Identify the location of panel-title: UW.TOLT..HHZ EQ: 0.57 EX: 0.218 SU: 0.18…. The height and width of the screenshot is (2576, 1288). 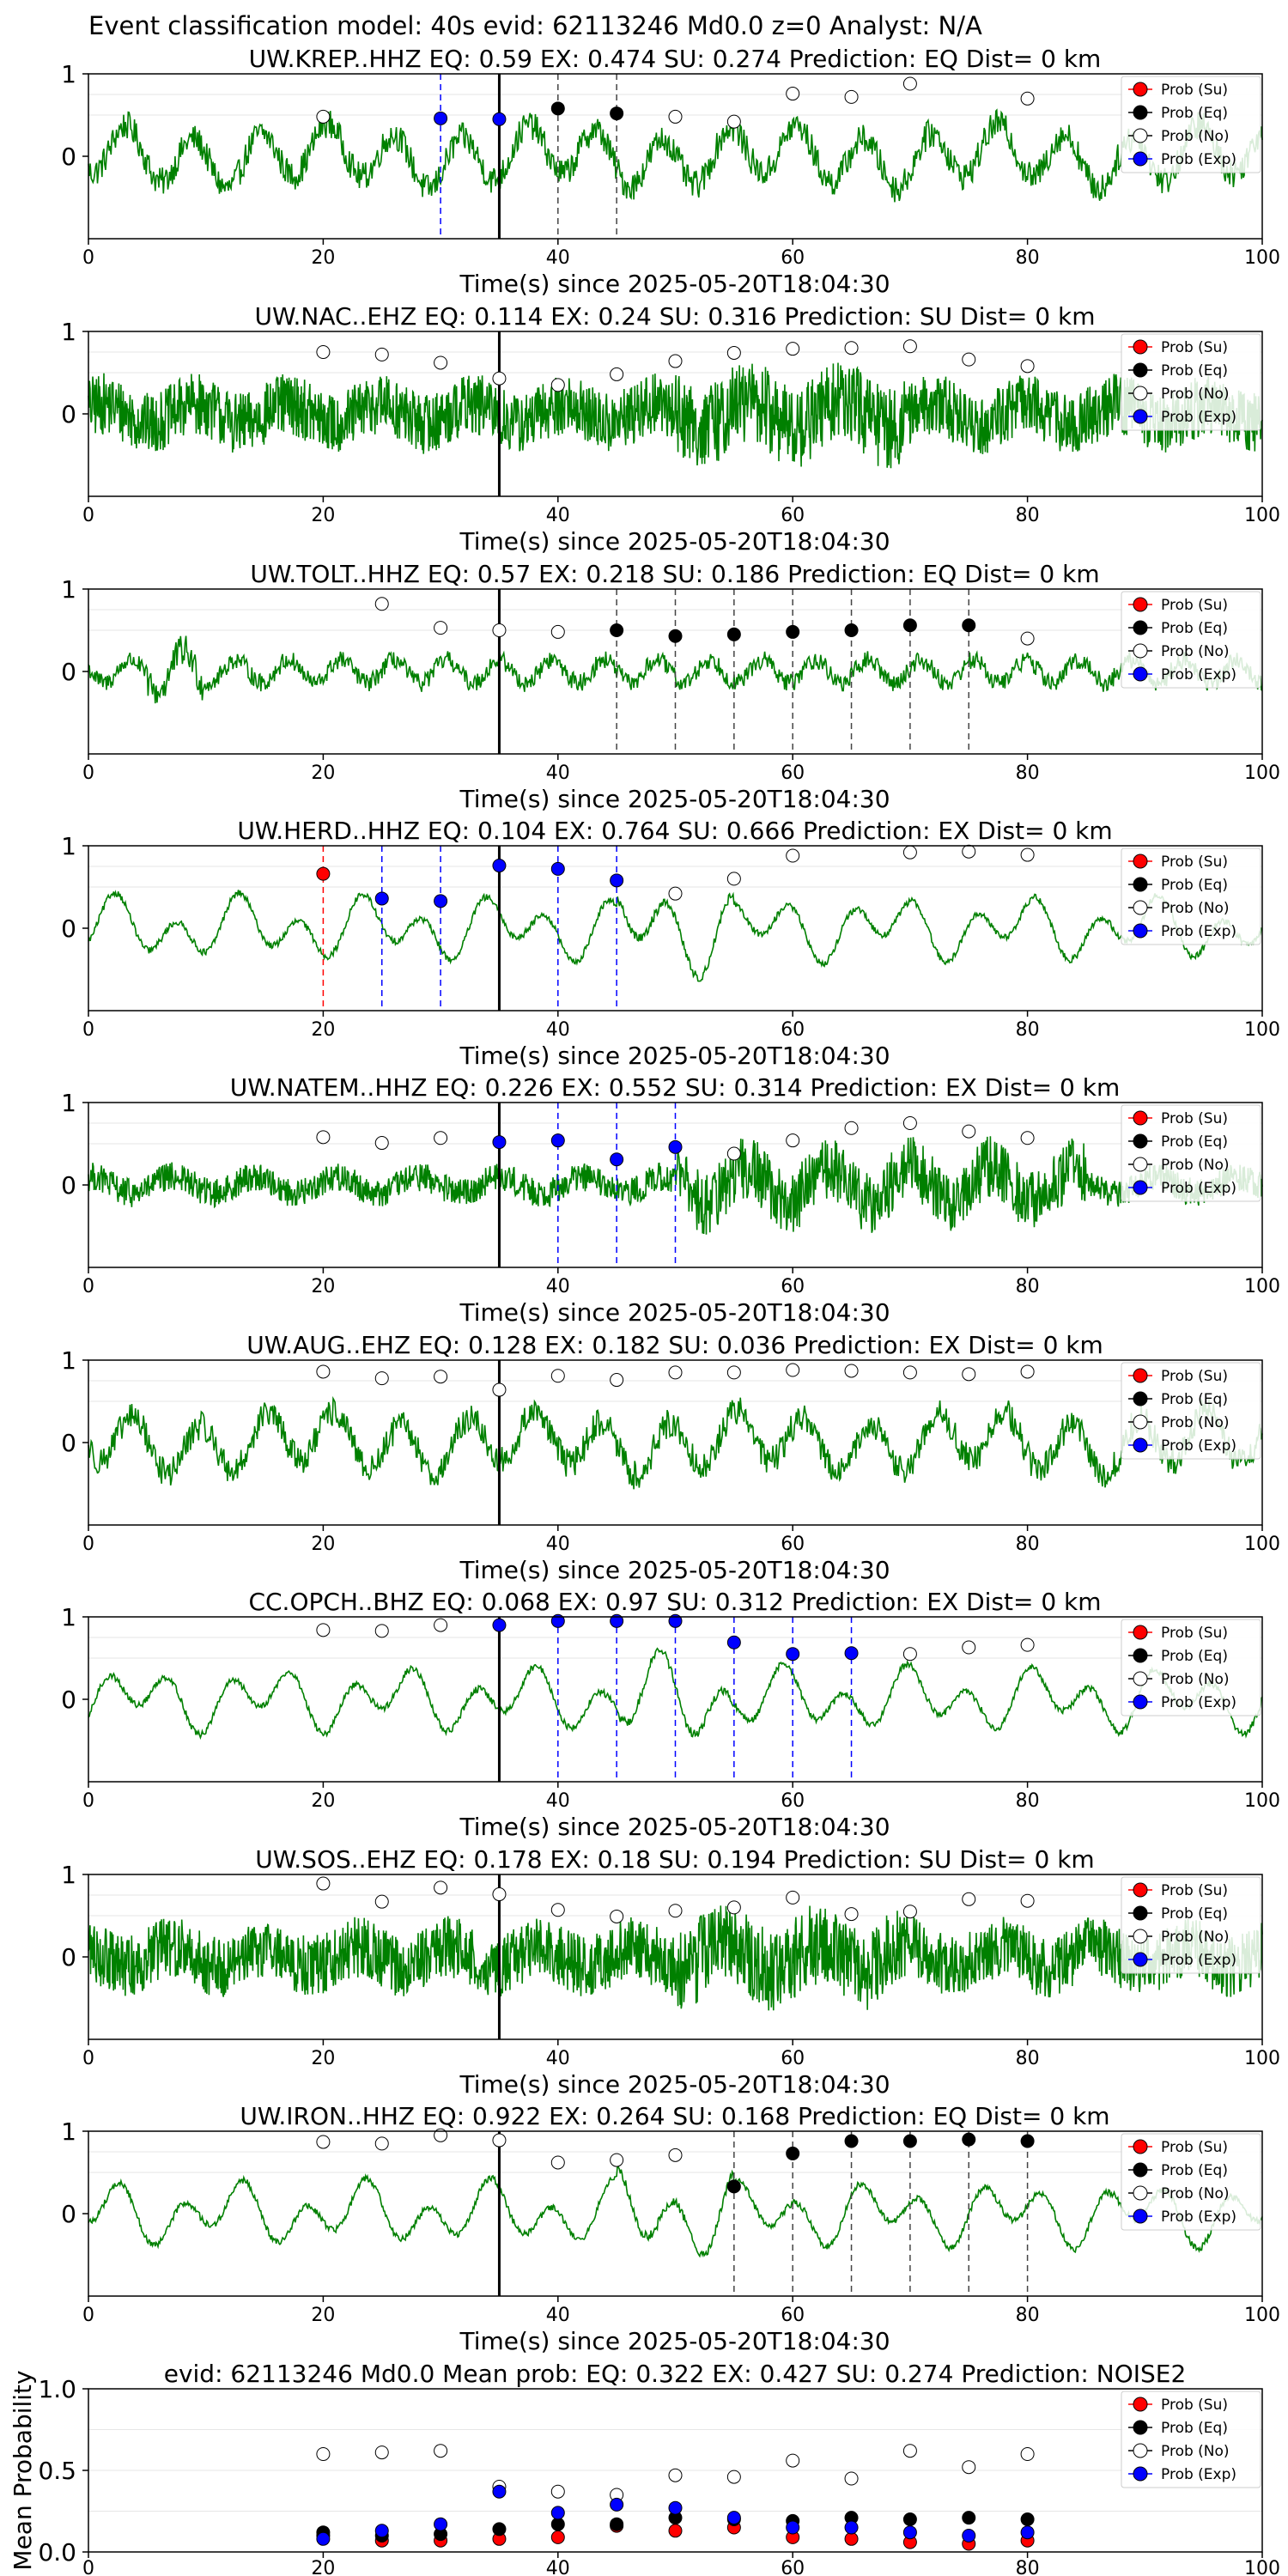
(674, 574).